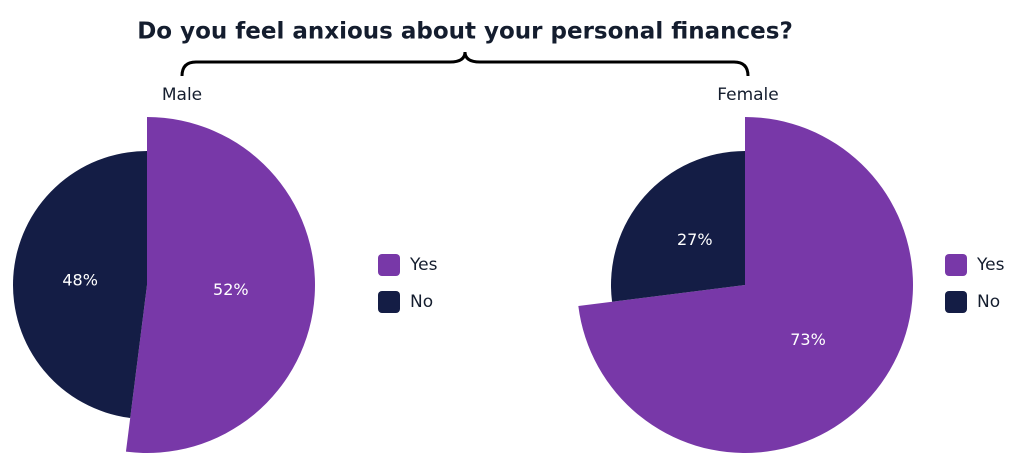 The width and height of the screenshot is (1024, 471). Describe the element at coordinates (465, 64) in the screenshot. I see `brace` at that location.